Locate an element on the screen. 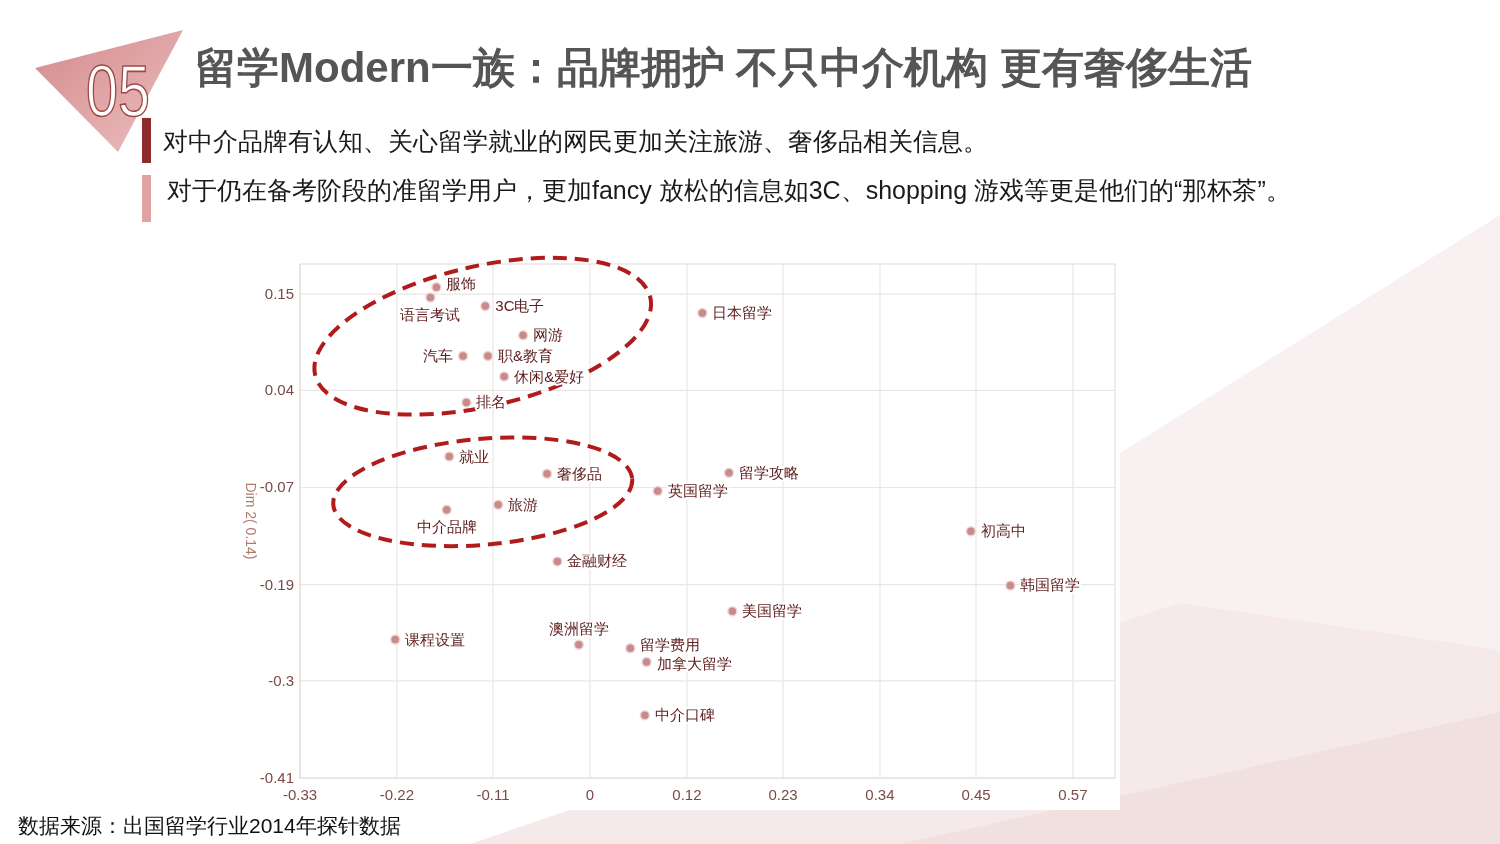 The width and height of the screenshot is (1500, 844). series-label: 职&教育 is located at coordinates (525, 355).